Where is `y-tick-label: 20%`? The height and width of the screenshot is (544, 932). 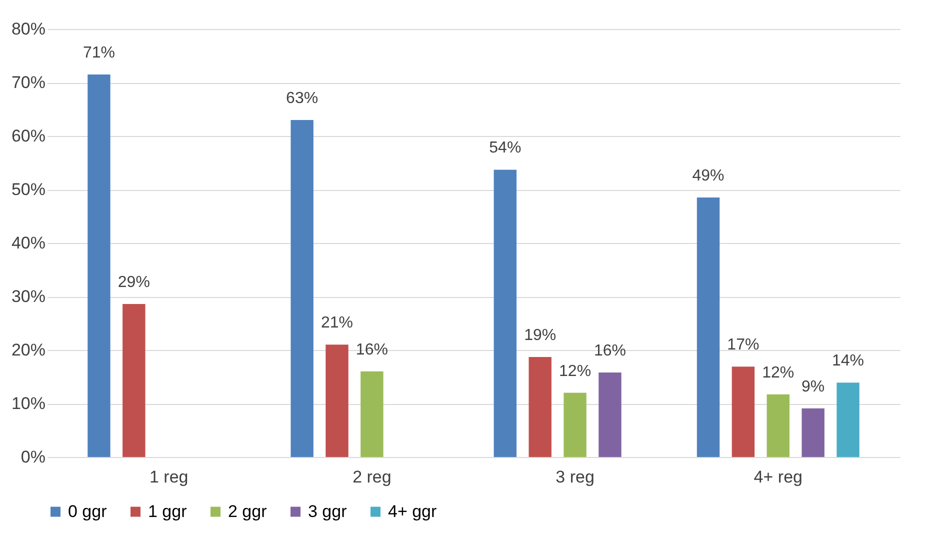
y-tick-label: 20% is located at coordinates (28, 350).